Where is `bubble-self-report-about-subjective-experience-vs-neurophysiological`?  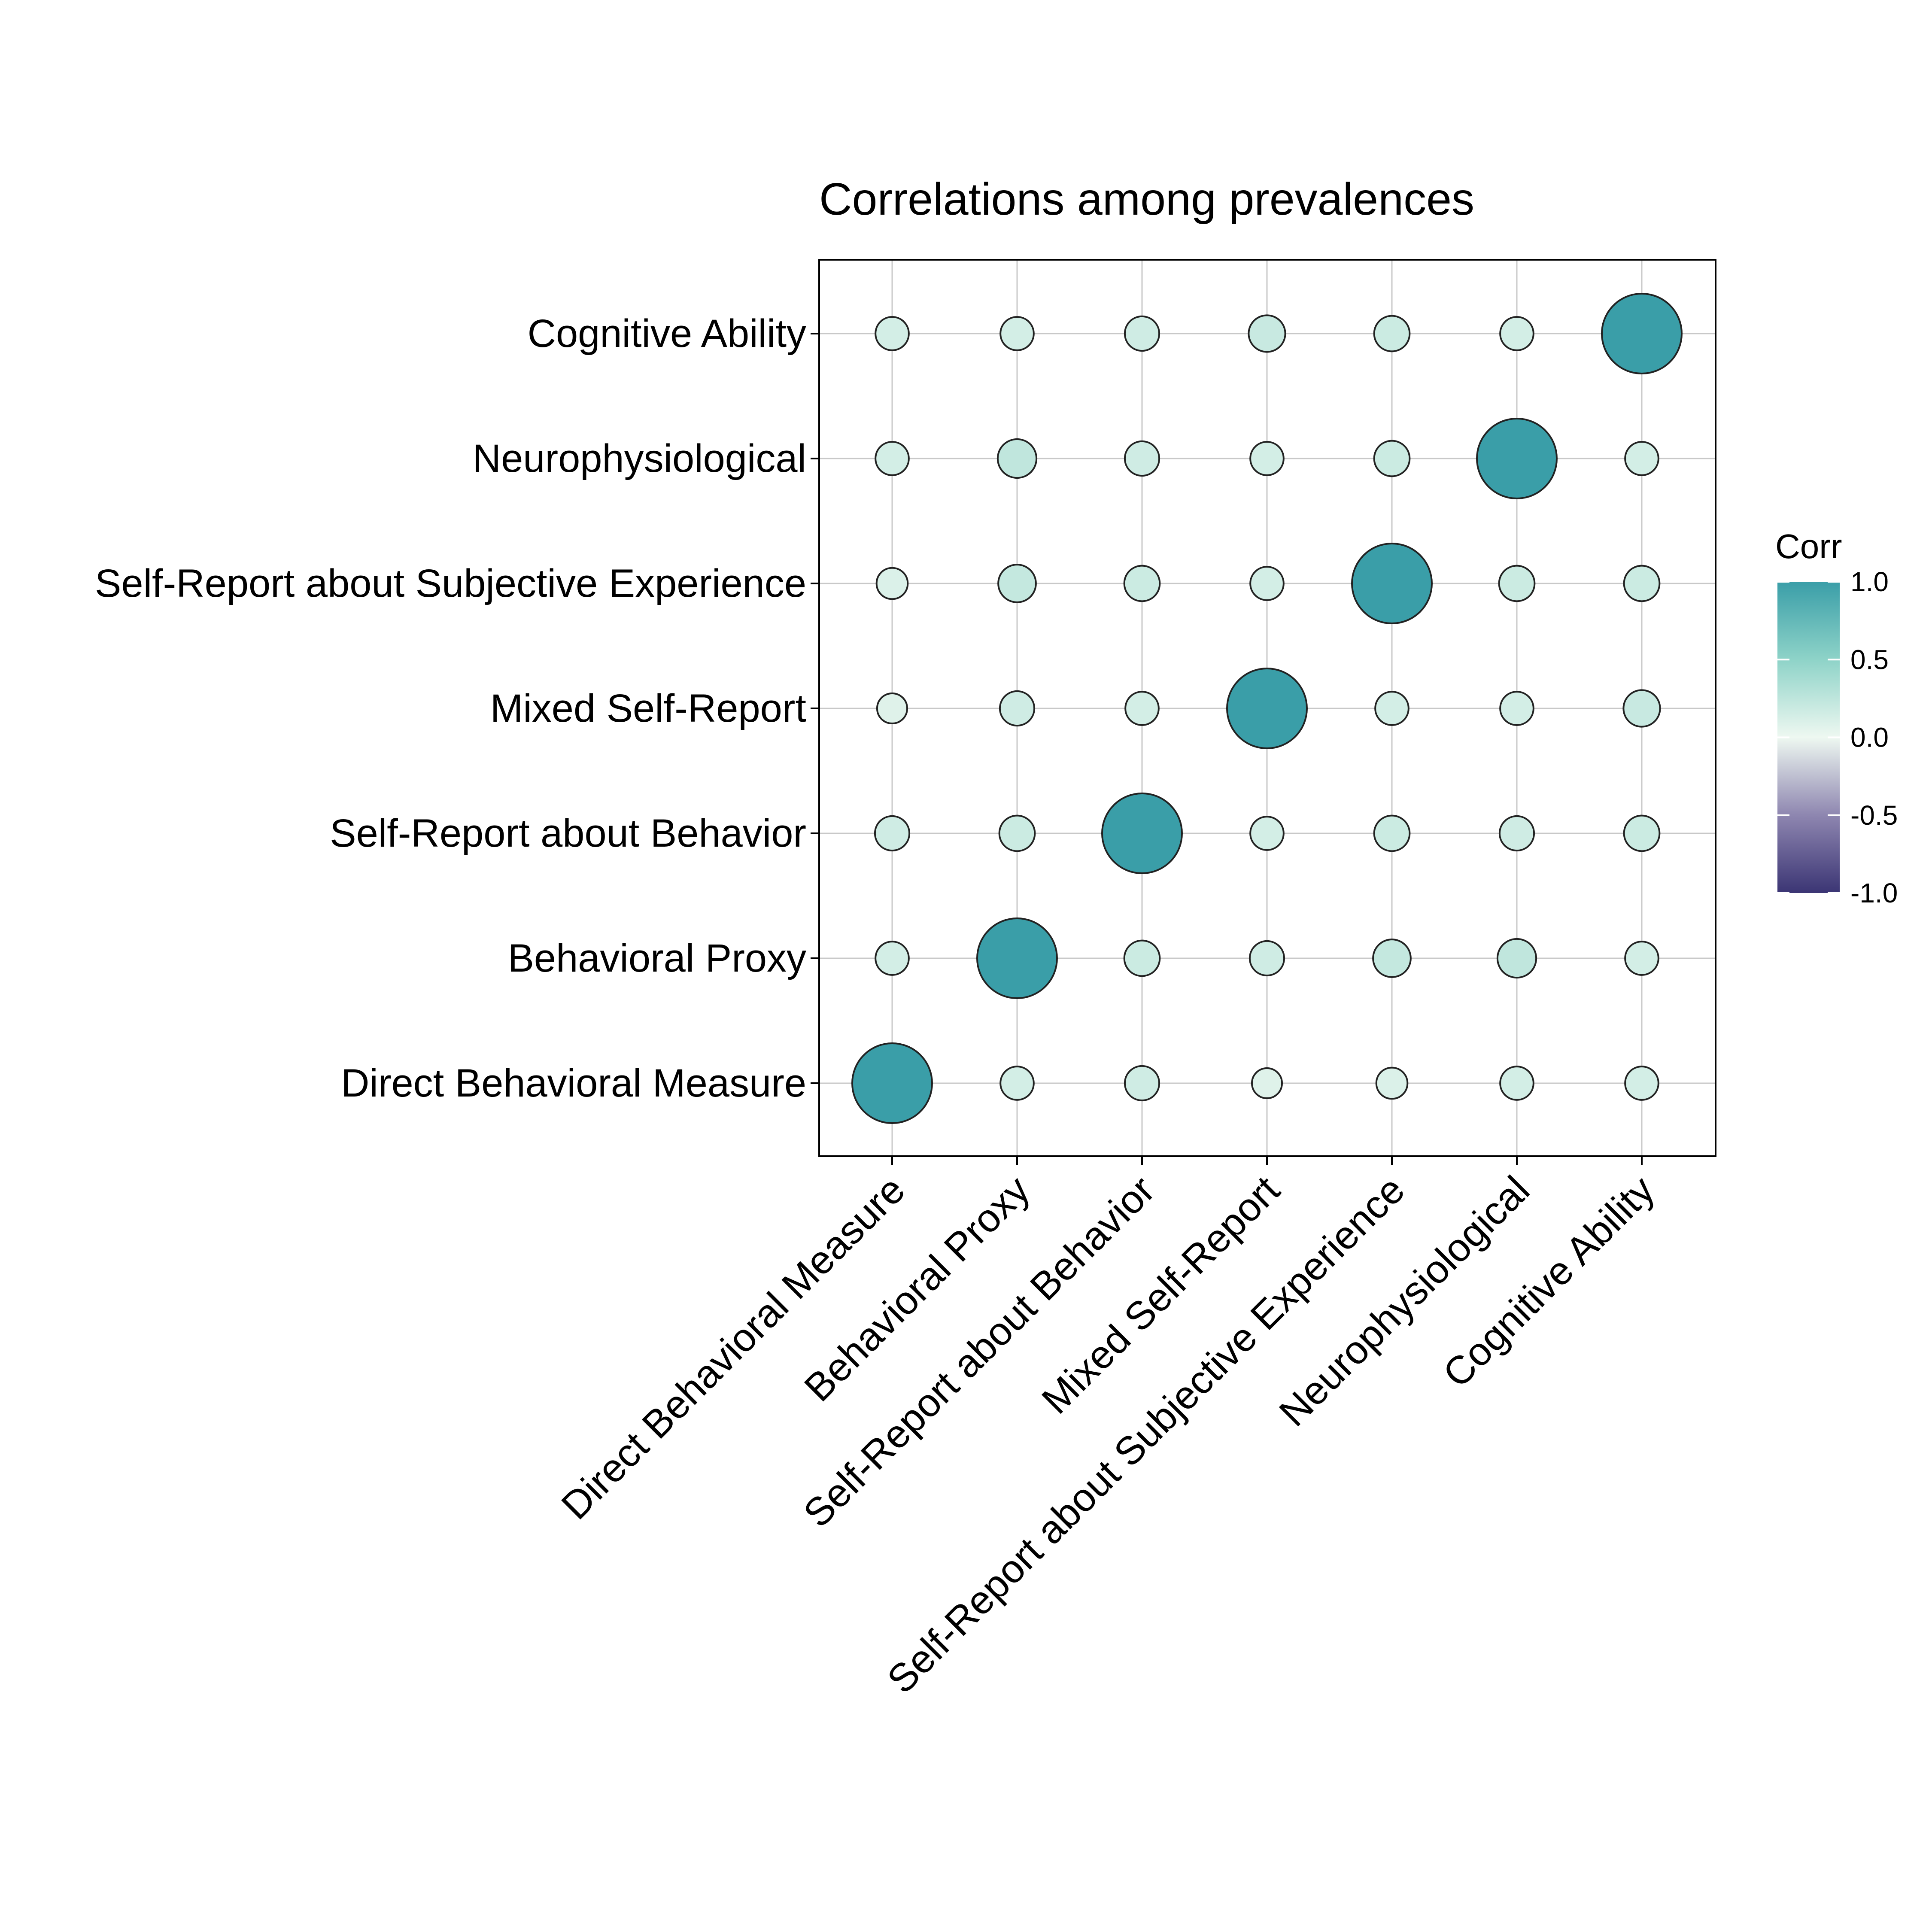
bubble-self-report-about-subjective-experience-vs-neurophysiological is located at coordinates (1392, 459).